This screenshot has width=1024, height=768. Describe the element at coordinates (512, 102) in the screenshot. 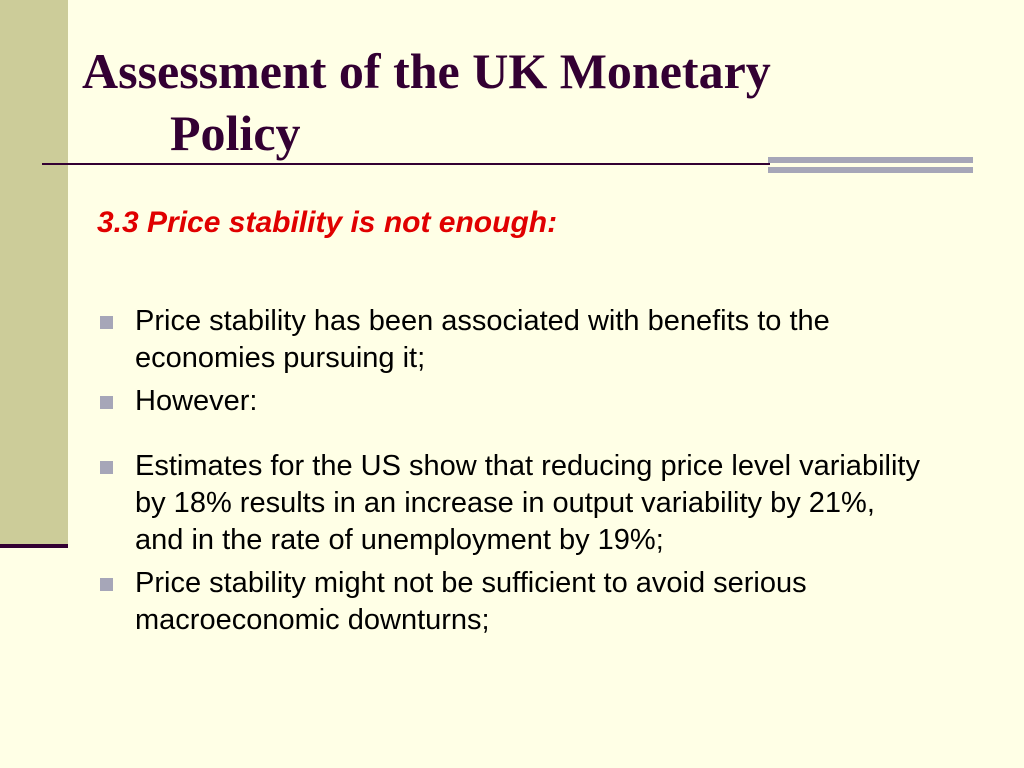

I see `slide-title: Assessment of the UK Monetary Policy` at that location.